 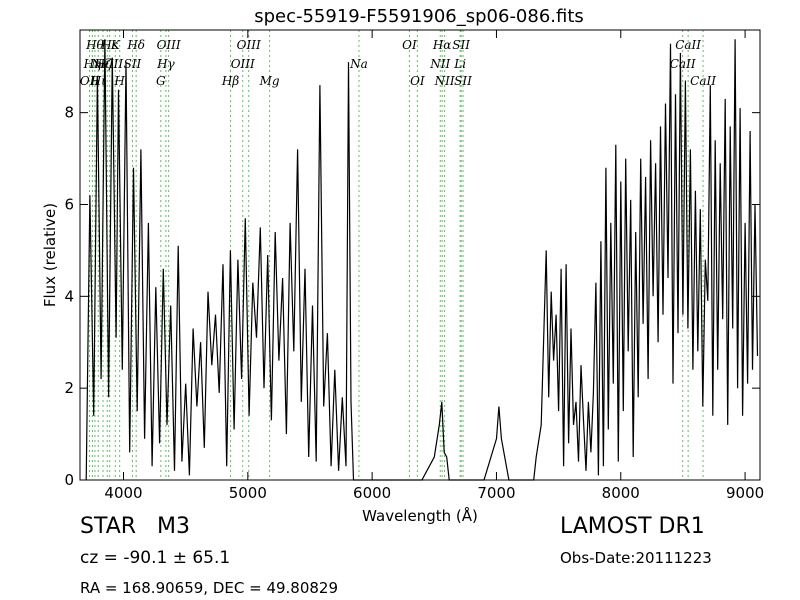 What do you see at coordinates (135, 526) in the screenshot?
I see `object-class: STAR M3` at bounding box center [135, 526].